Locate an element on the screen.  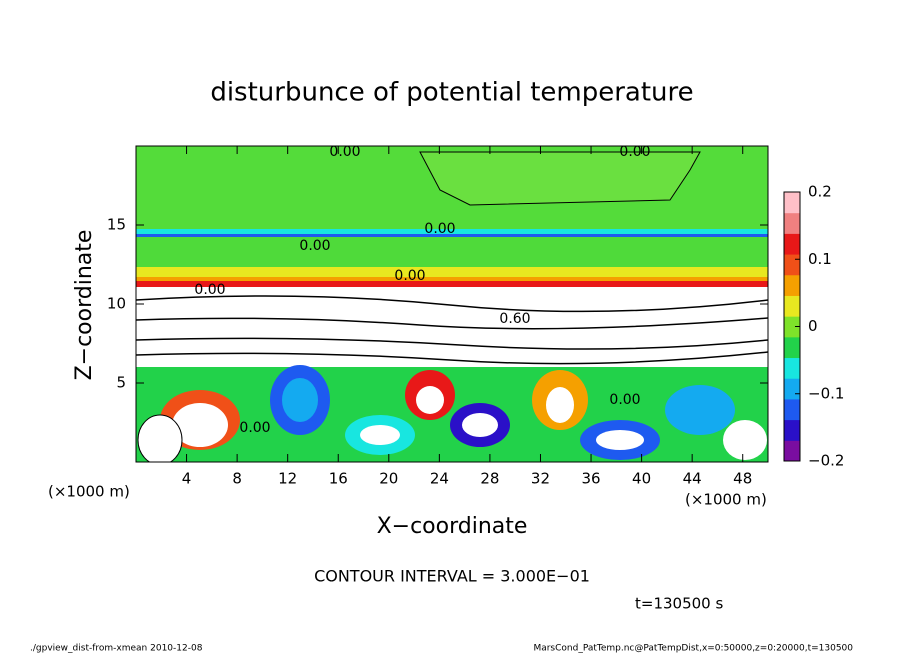
time-label: t=130500 s is located at coordinates (679, 604).